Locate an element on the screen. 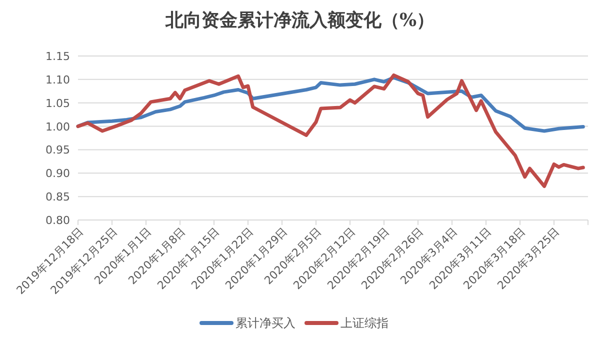 Image resolution: width=600 pixels, height=344 pixels. y-tick-label: 0.80 is located at coordinates (58, 220).